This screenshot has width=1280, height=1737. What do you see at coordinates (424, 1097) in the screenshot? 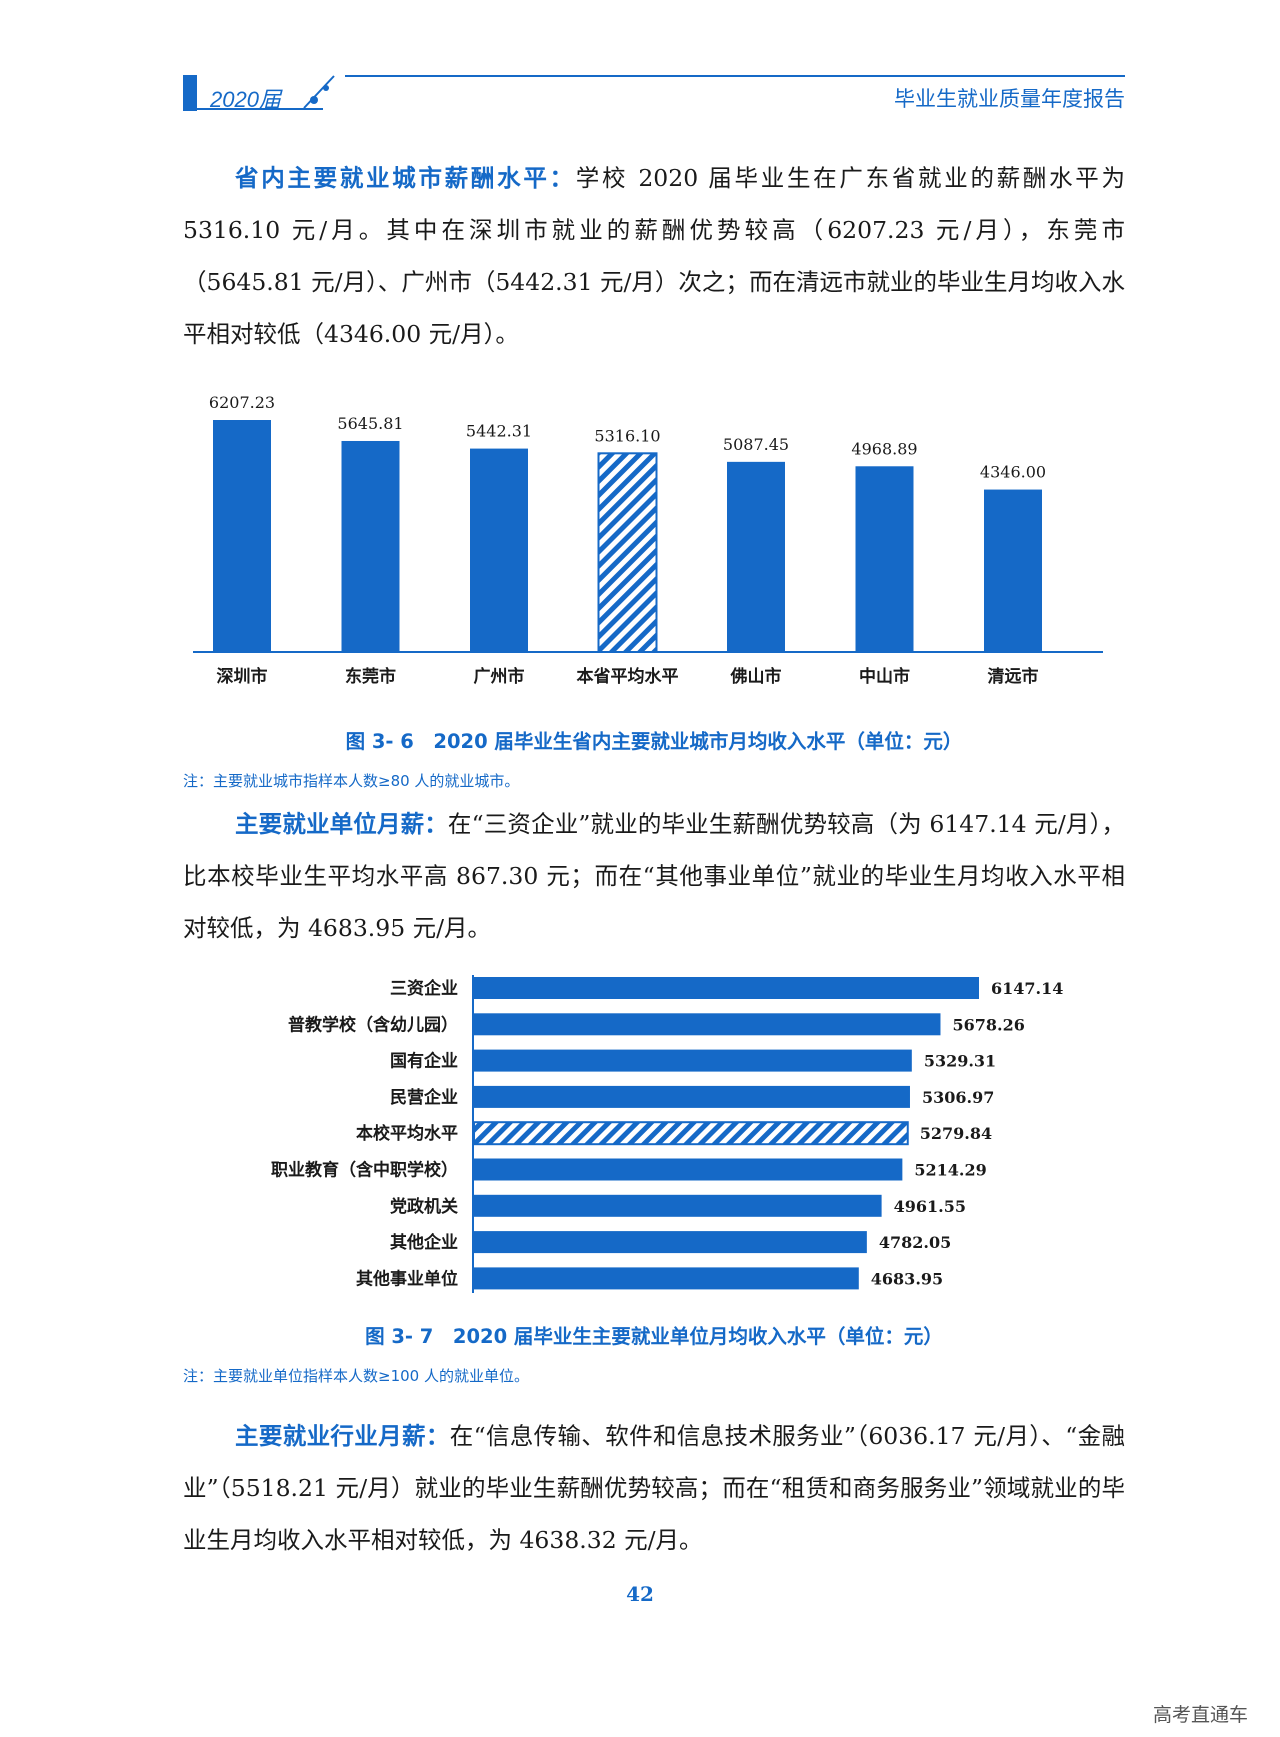
I see `category-label: 民营企业` at bounding box center [424, 1097].